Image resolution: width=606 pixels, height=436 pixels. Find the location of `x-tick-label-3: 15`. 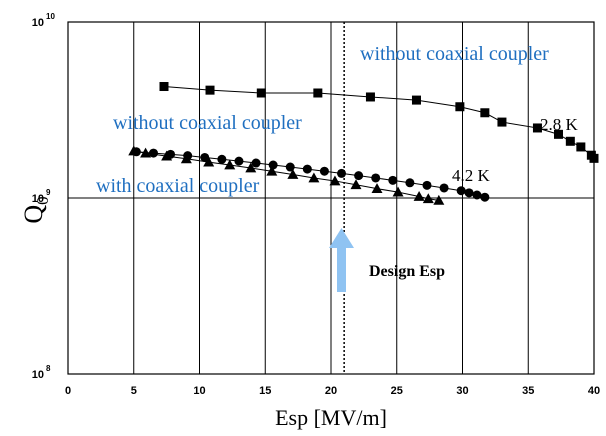

x-tick-label-3: 15 is located at coordinates (265, 391).